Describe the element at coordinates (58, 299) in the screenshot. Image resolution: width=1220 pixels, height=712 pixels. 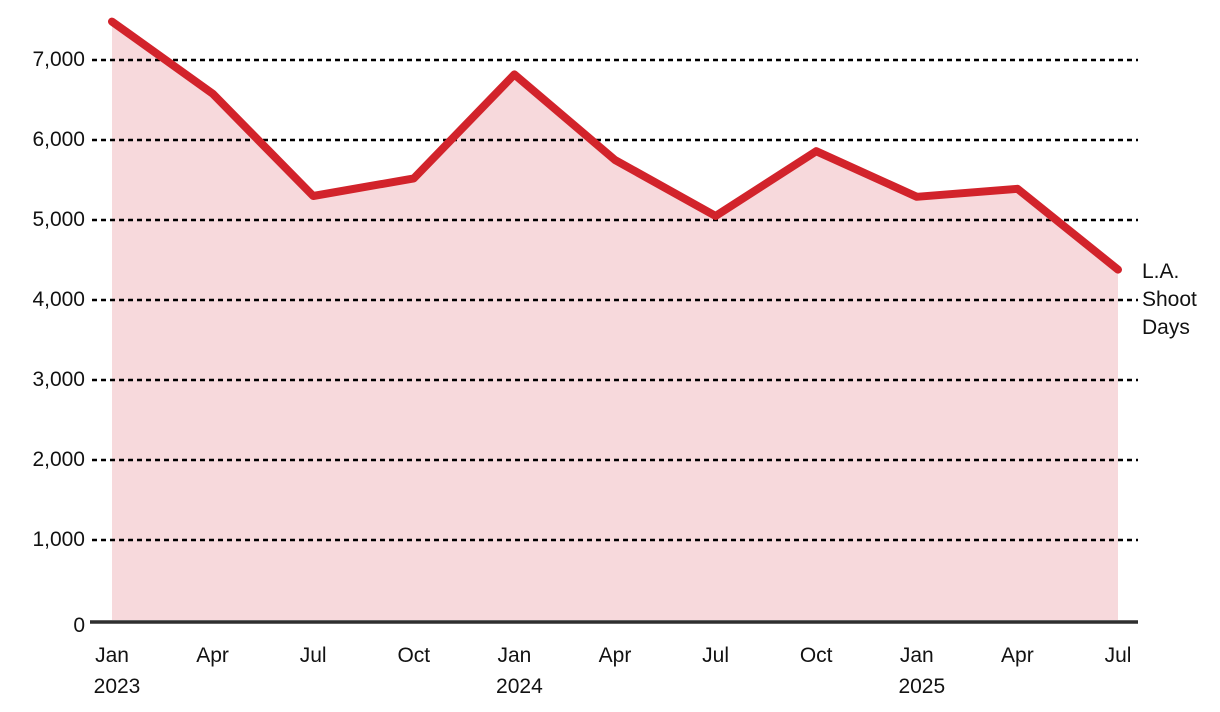
I see `y-axis-tick-label: 4,000` at that location.